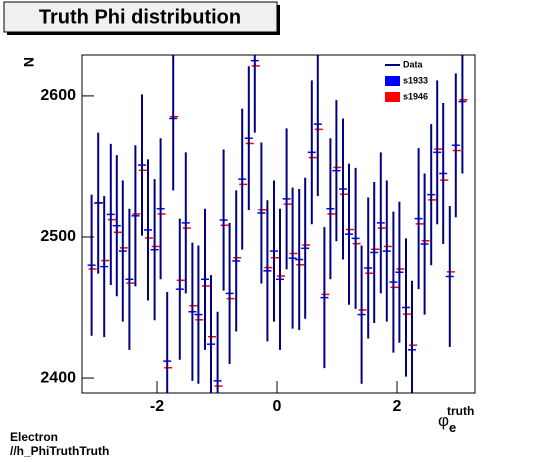 Image resolution: width=546 pixels, height=462 pixels. I want to click on y-tick-label: 2400, so click(58, 377).